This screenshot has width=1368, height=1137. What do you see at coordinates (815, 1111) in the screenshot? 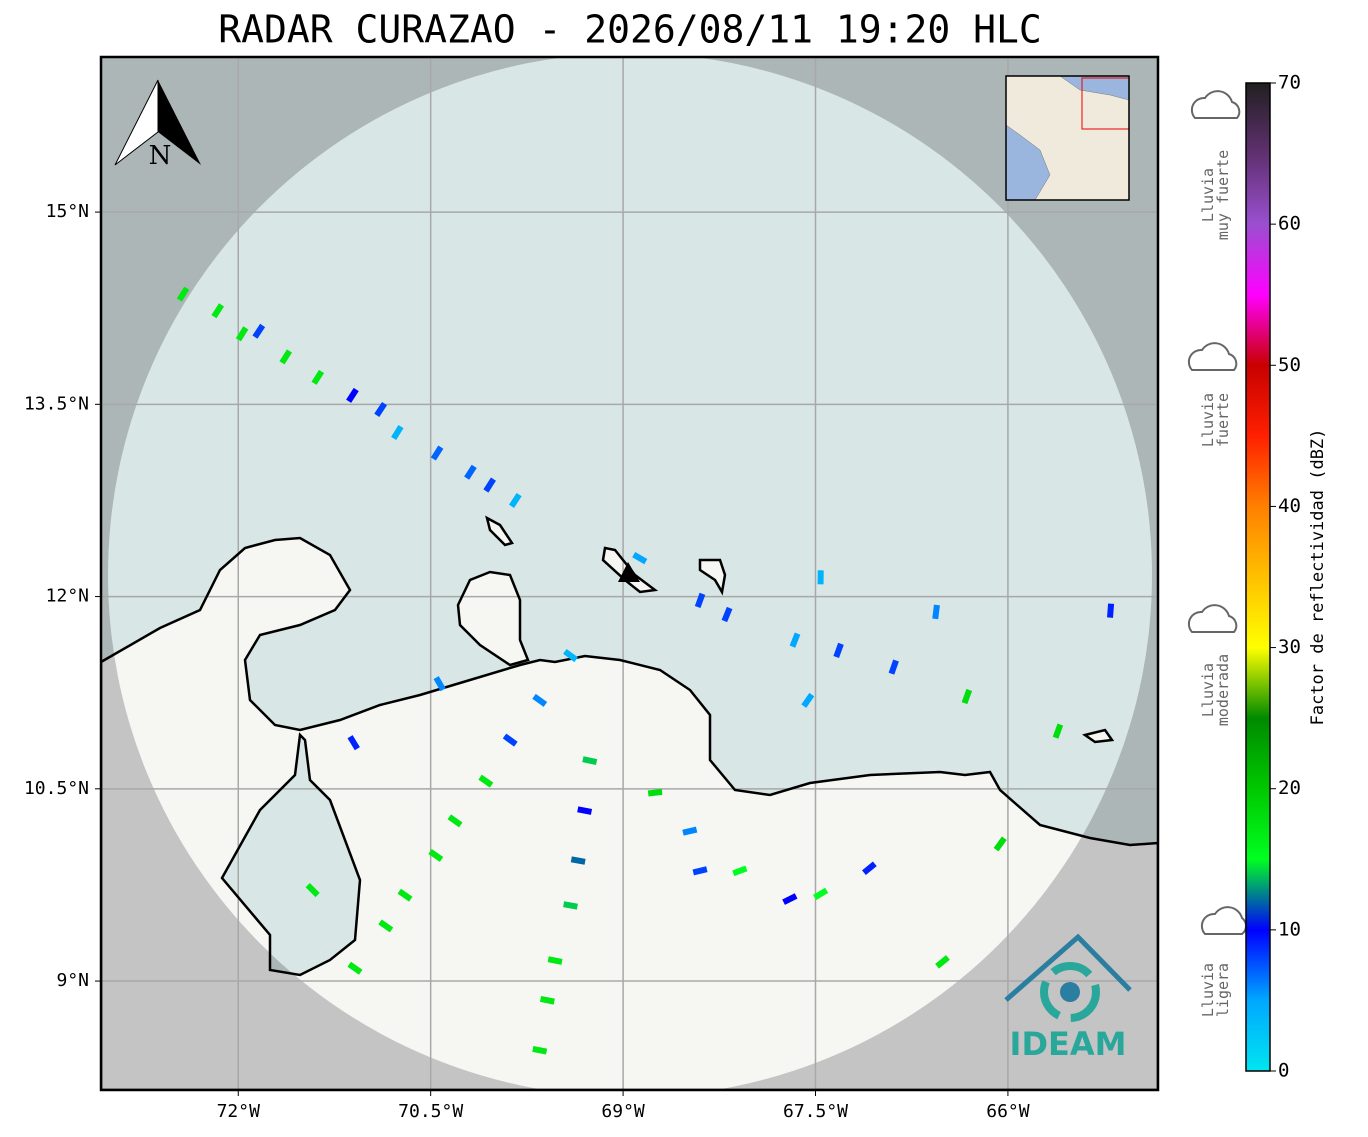
I see `x-tick-label: 67.5°W` at bounding box center [815, 1111].